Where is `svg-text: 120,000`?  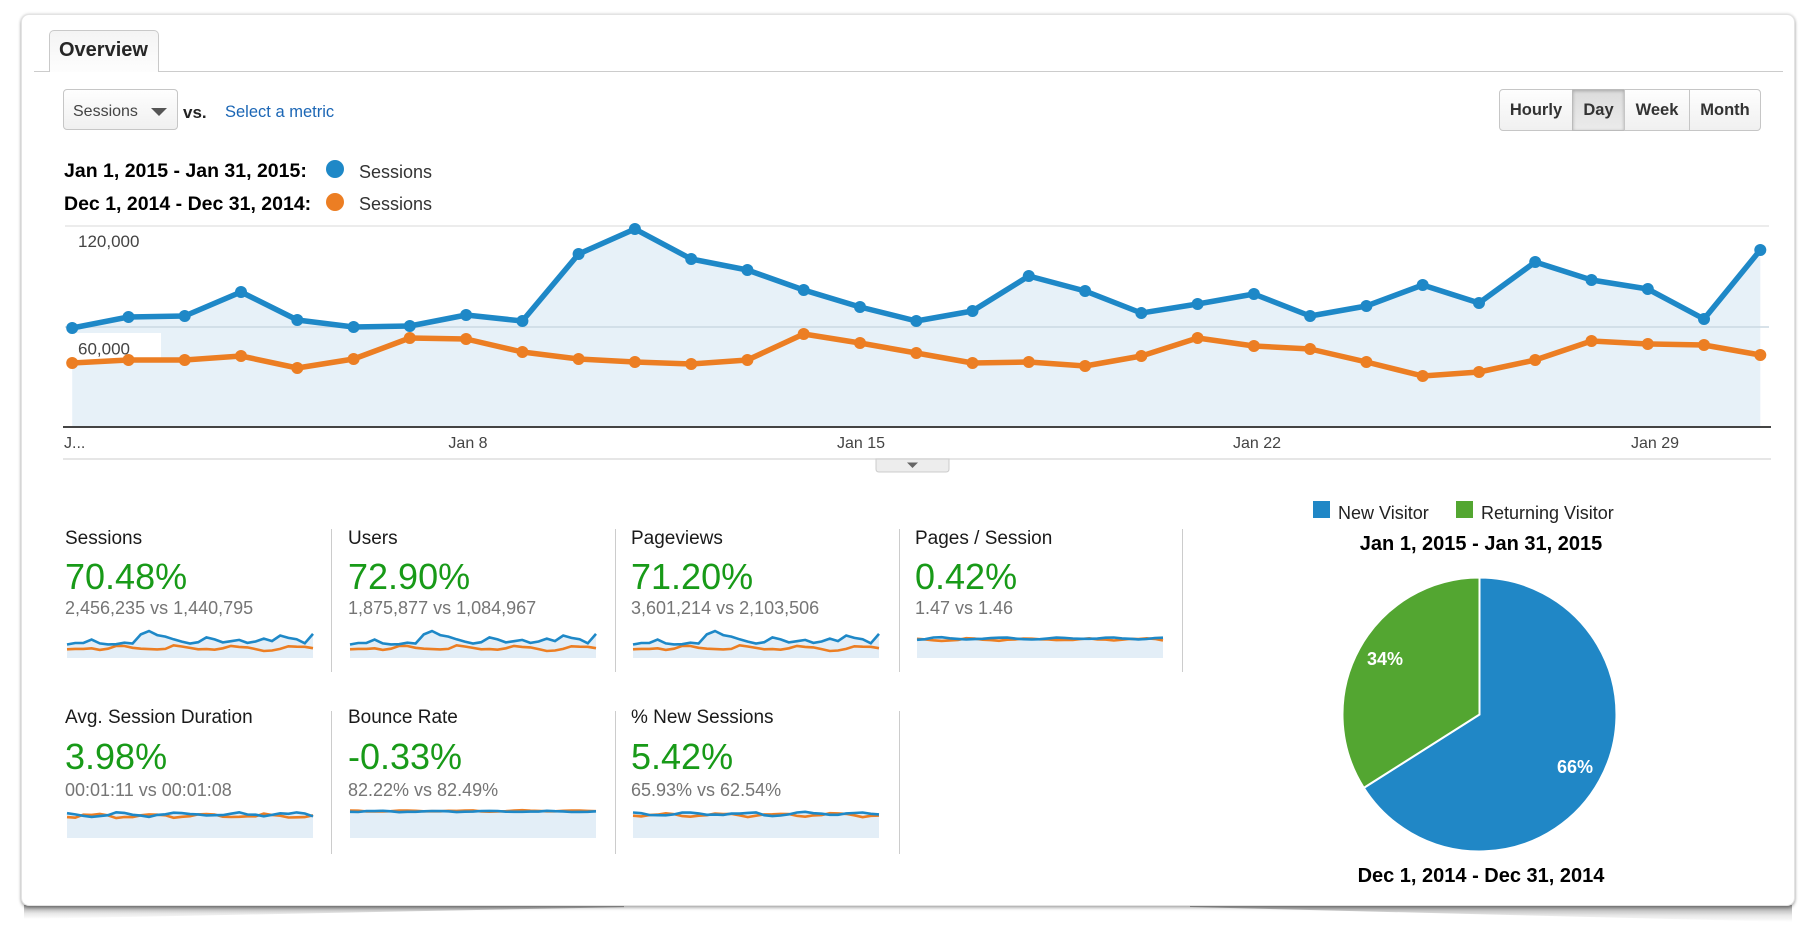
svg-text: 120,000 is located at coordinates (108, 241).